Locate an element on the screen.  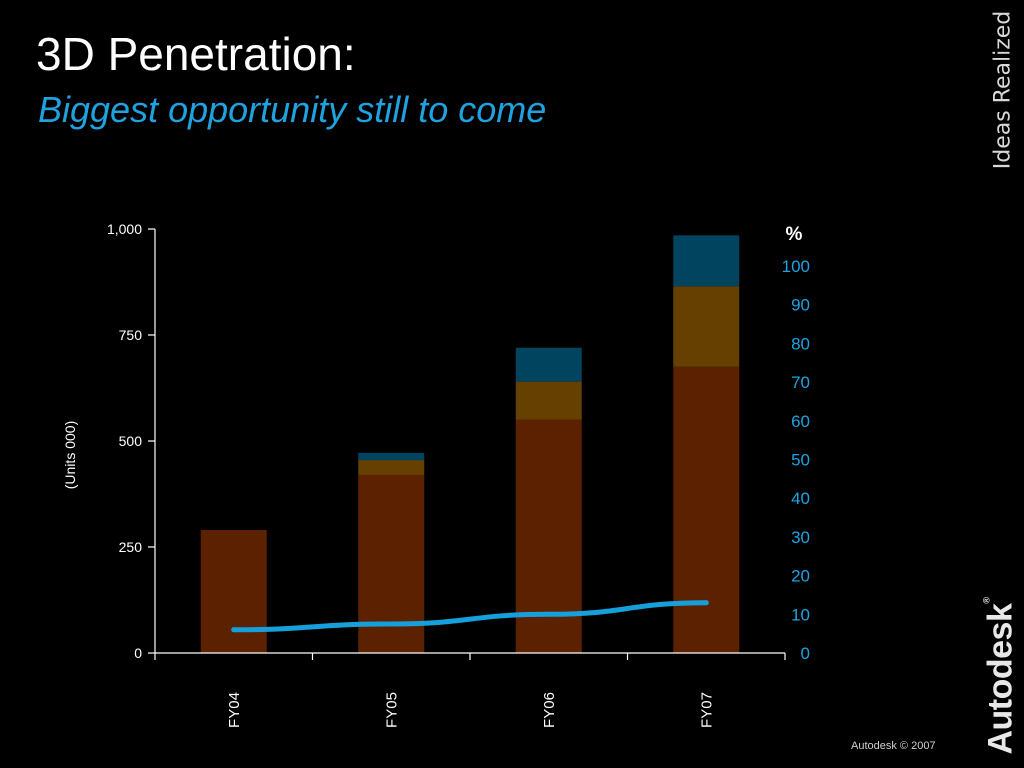
copyright-text: Autodesk © 2007 is located at coordinates (893, 746).